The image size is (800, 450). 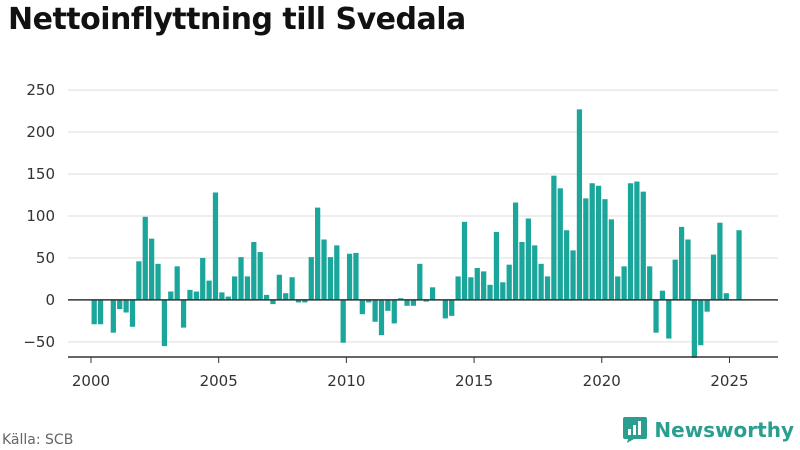 What do you see at coordinates (219, 381) in the screenshot?
I see `x-tick-label: 2005` at bounding box center [219, 381].